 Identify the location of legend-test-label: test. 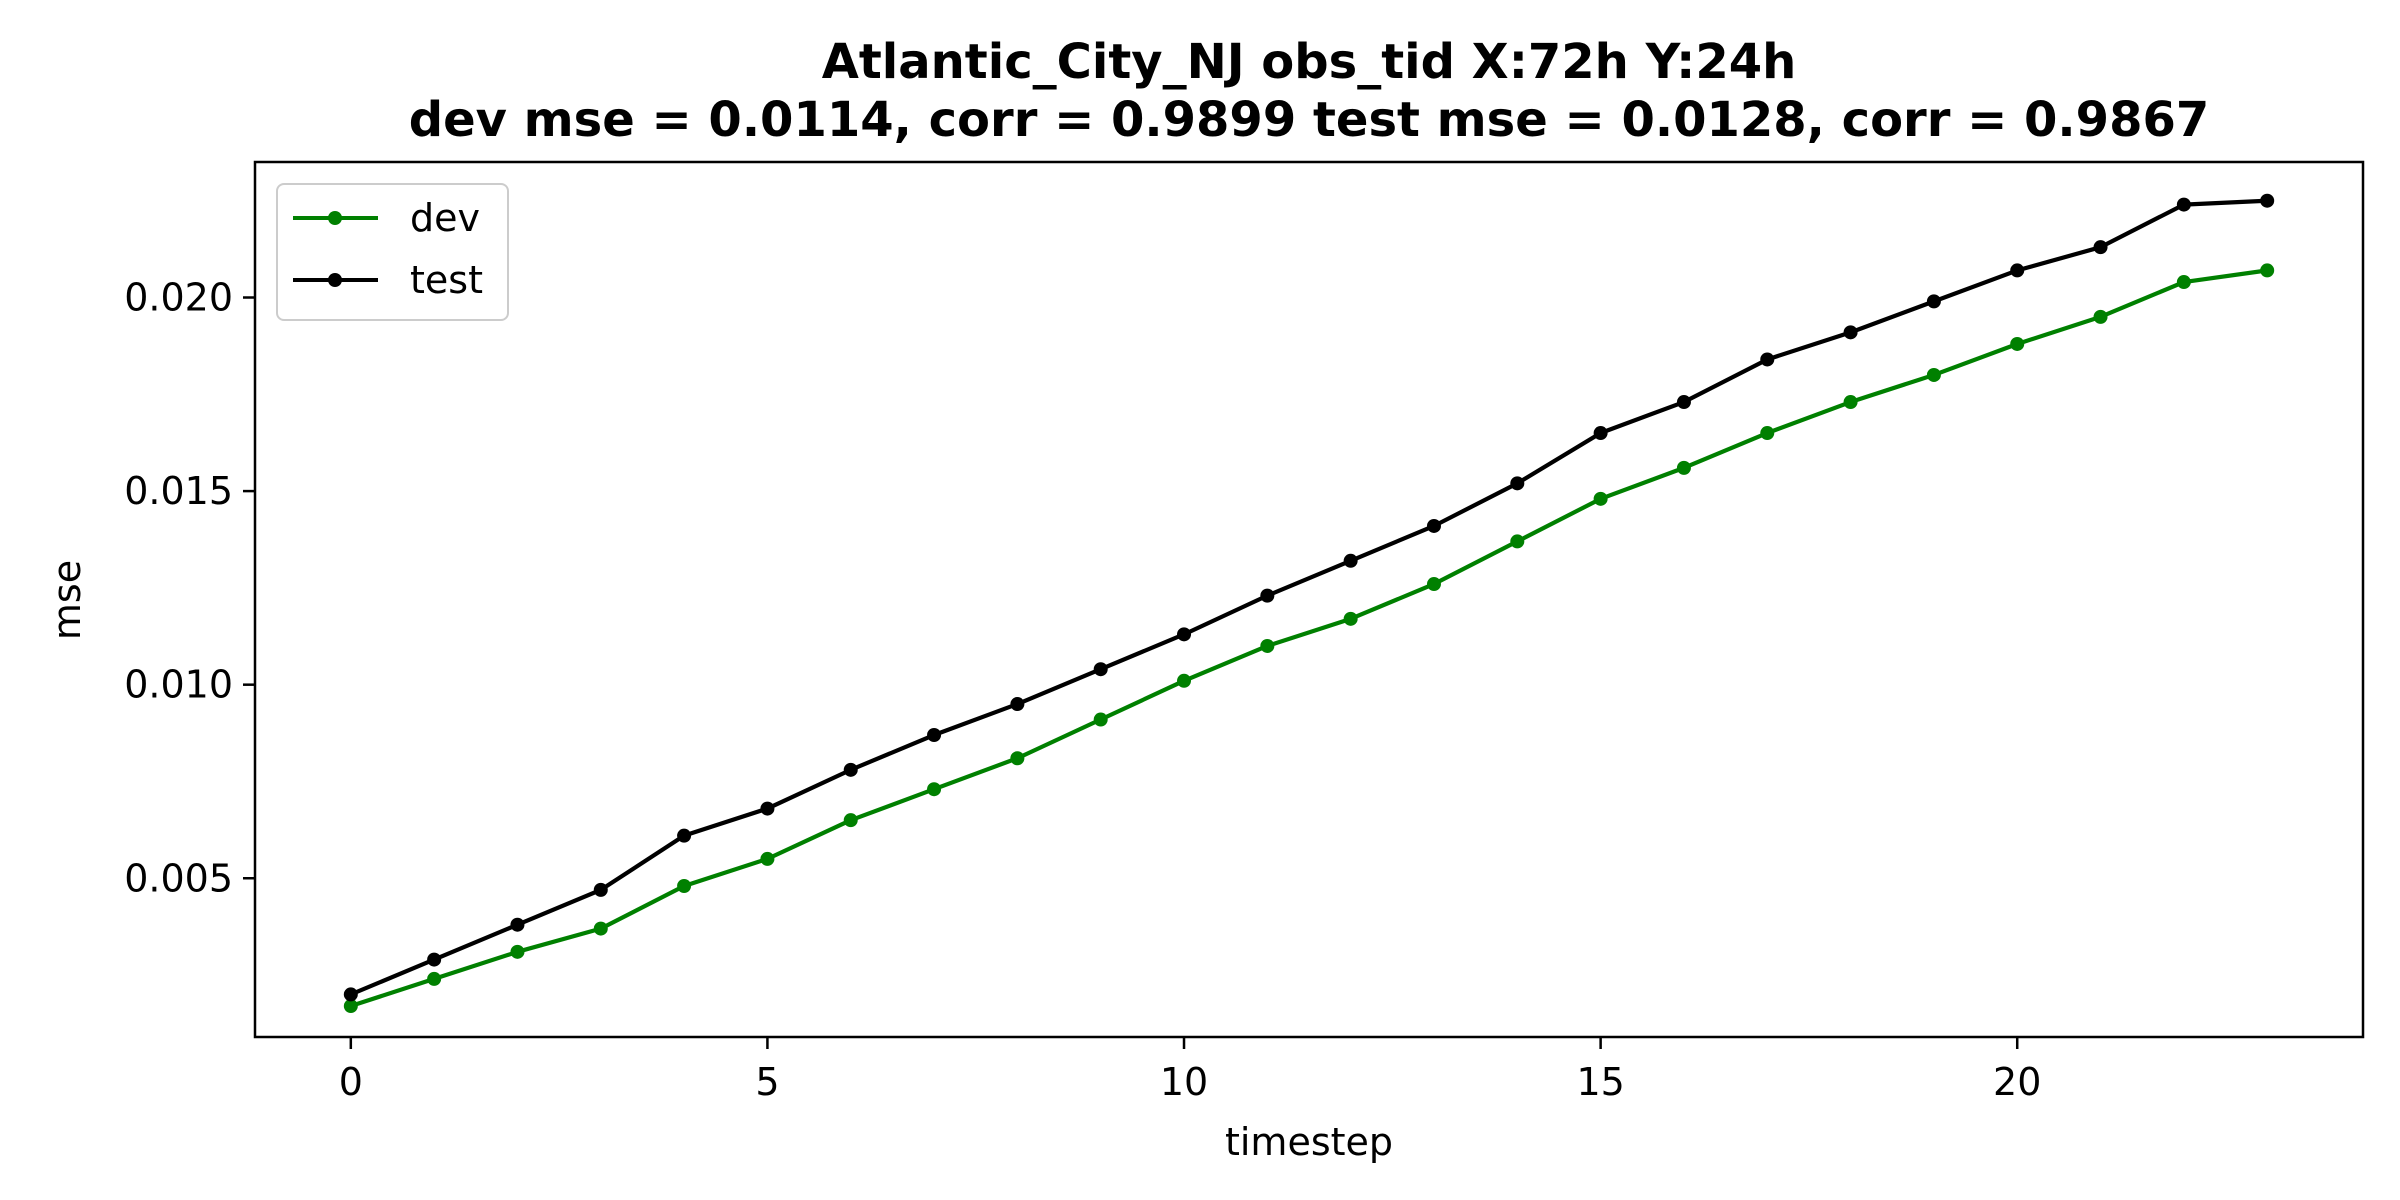
(446, 280).